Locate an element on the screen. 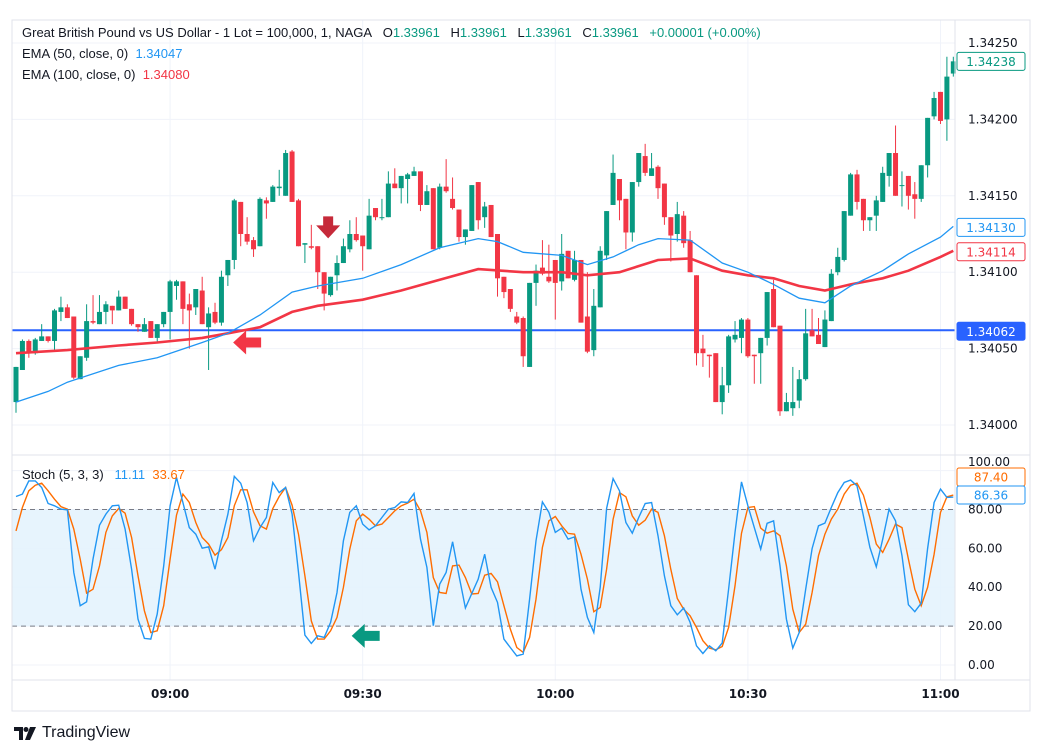 Image resolution: width=1044 pixels, height=755 pixels. arrow-down-icon is located at coordinates (328, 227).